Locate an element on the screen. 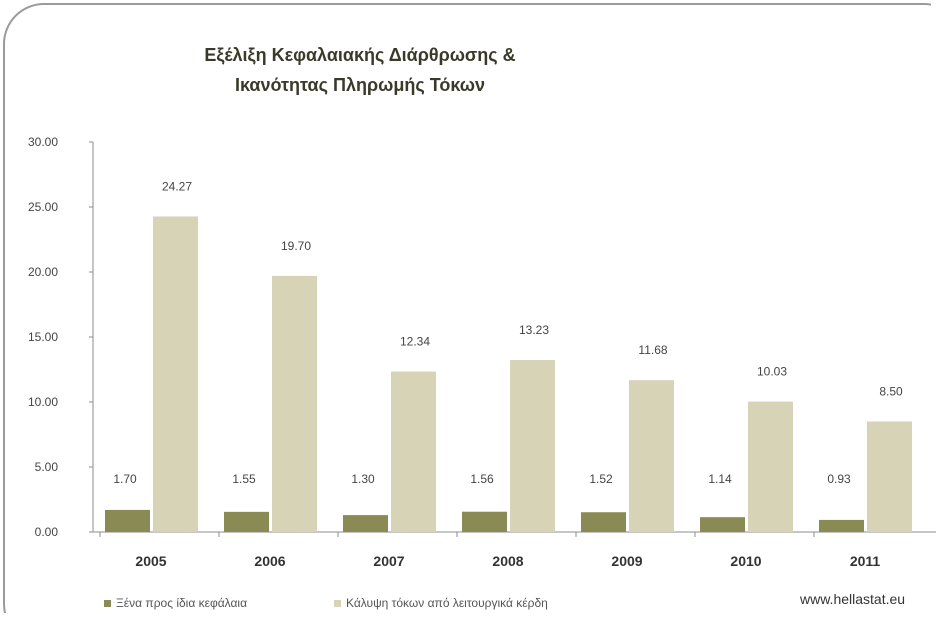  data-label: 1.30 is located at coordinates (363, 479).